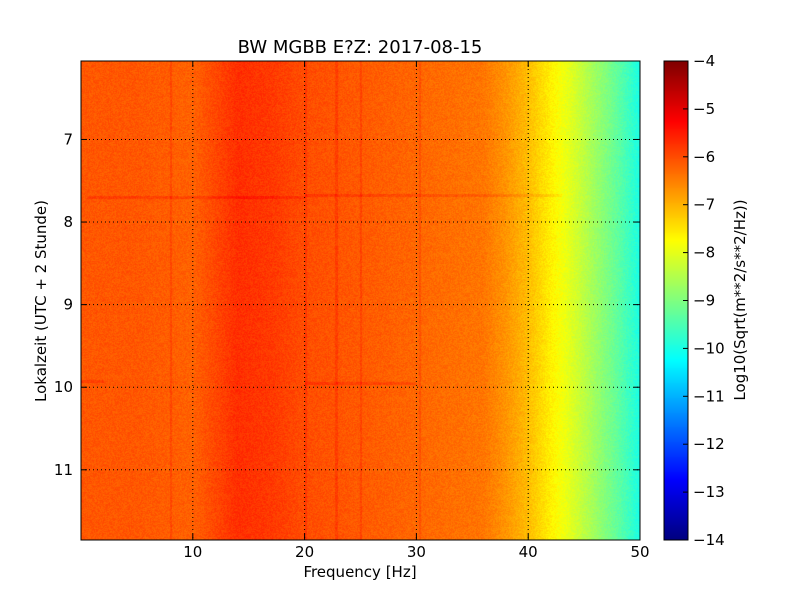 The width and height of the screenshot is (800, 600). What do you see at coordinates (704, 61) in the screenshot?
I see `colorbar-tick-label: −4` at bounding box center [704, 61].